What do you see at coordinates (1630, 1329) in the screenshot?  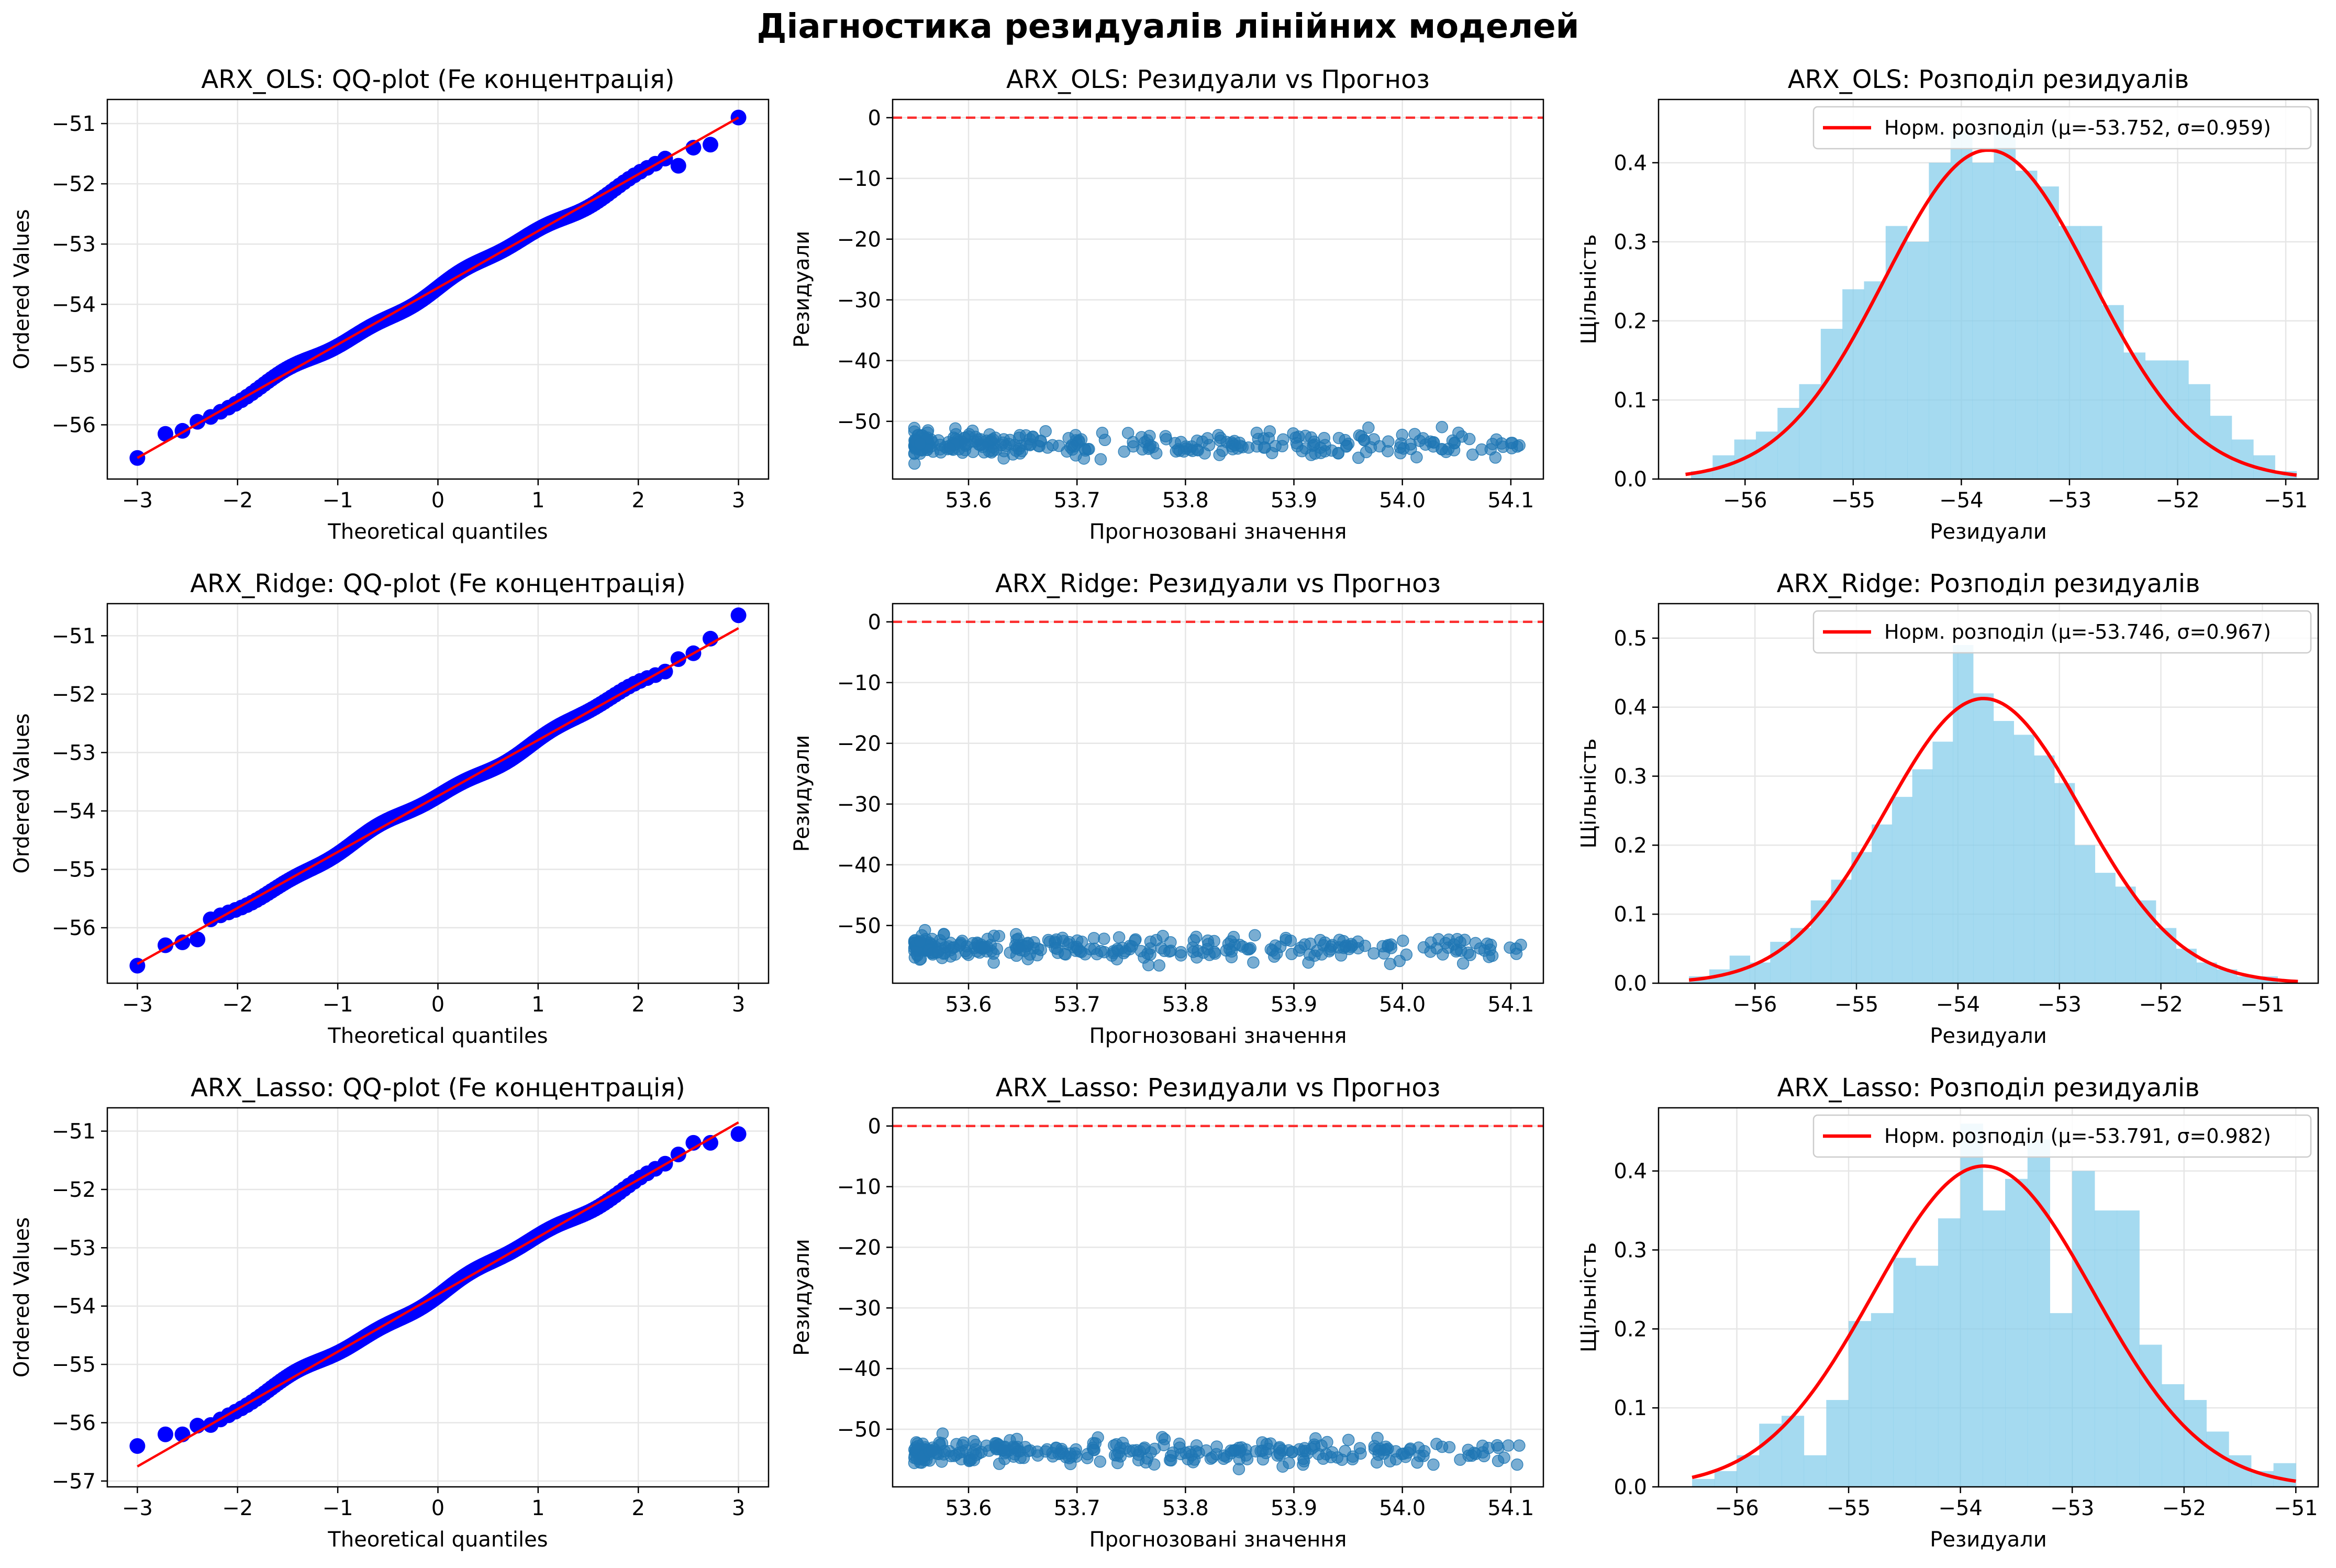 I see `y-tick-label: 0.2` at bounding box center [1630, 1329].